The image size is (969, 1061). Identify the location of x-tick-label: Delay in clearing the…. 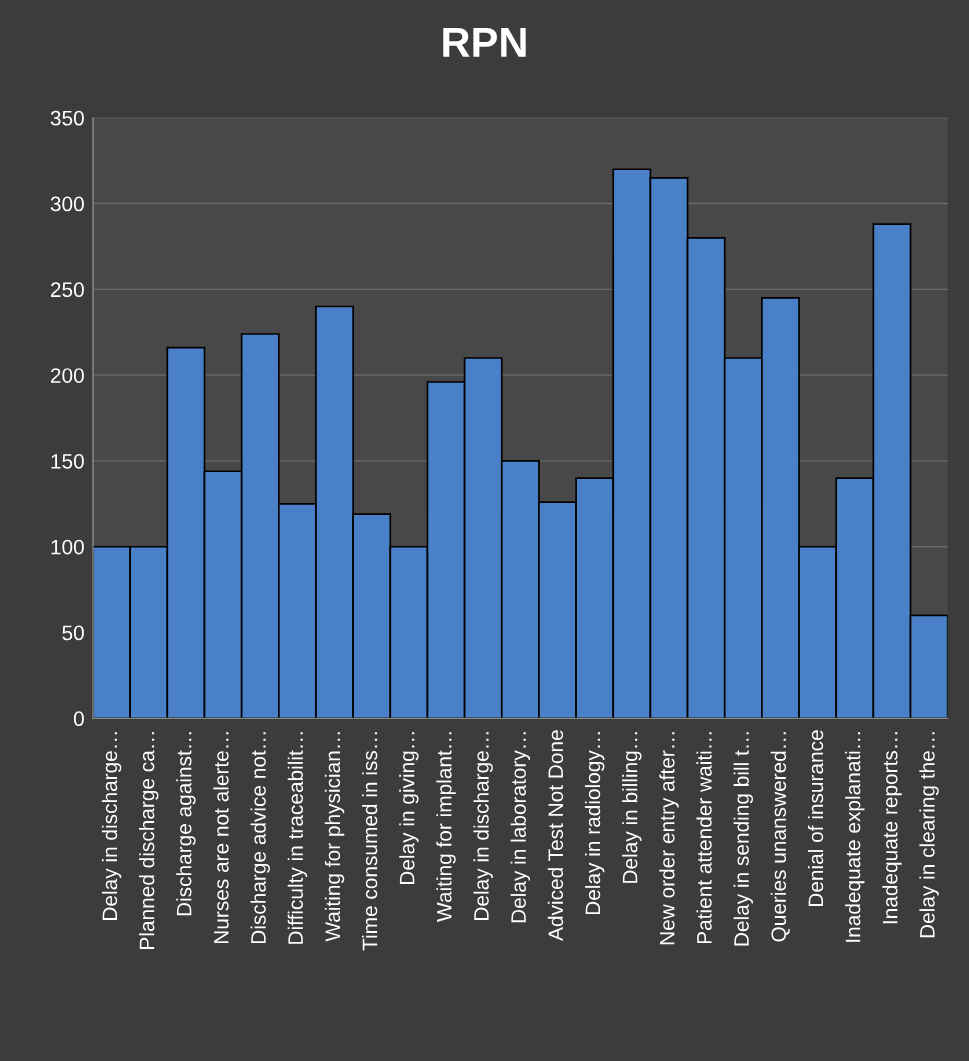
(929, 835).